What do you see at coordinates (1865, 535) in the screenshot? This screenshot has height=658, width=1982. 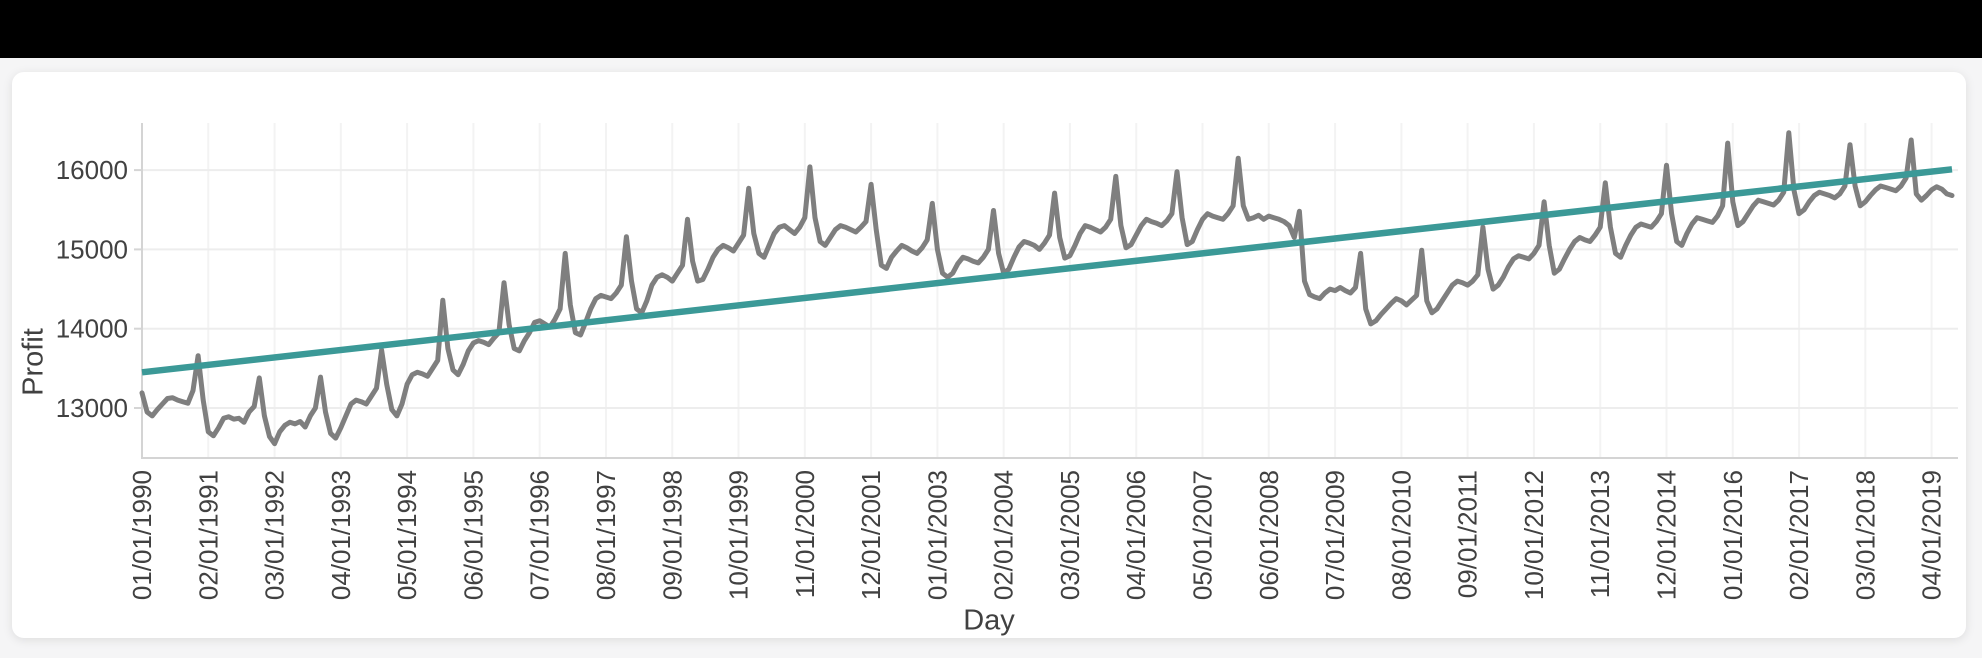 I see `x-tick-label: 03/01/2018` at bounding box center [1865, 535].